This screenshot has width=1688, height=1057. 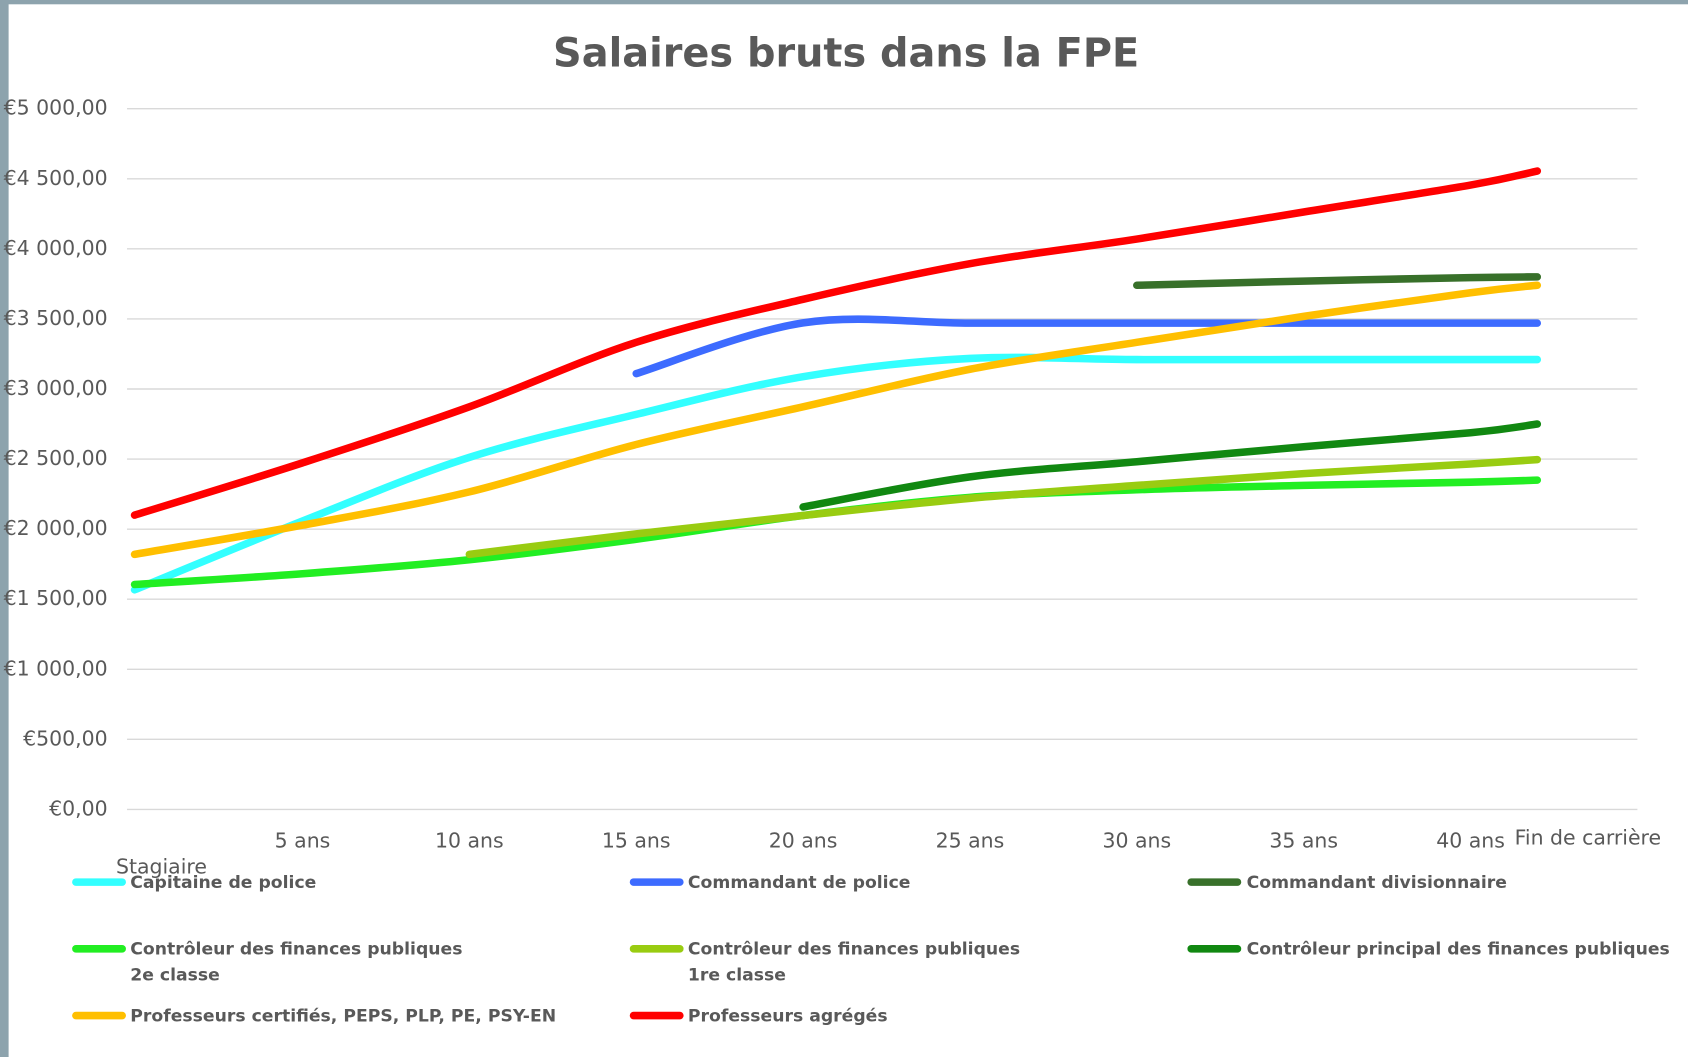 I want to click on y-tick-label: €3 500,00, so click(x=56, y=318).